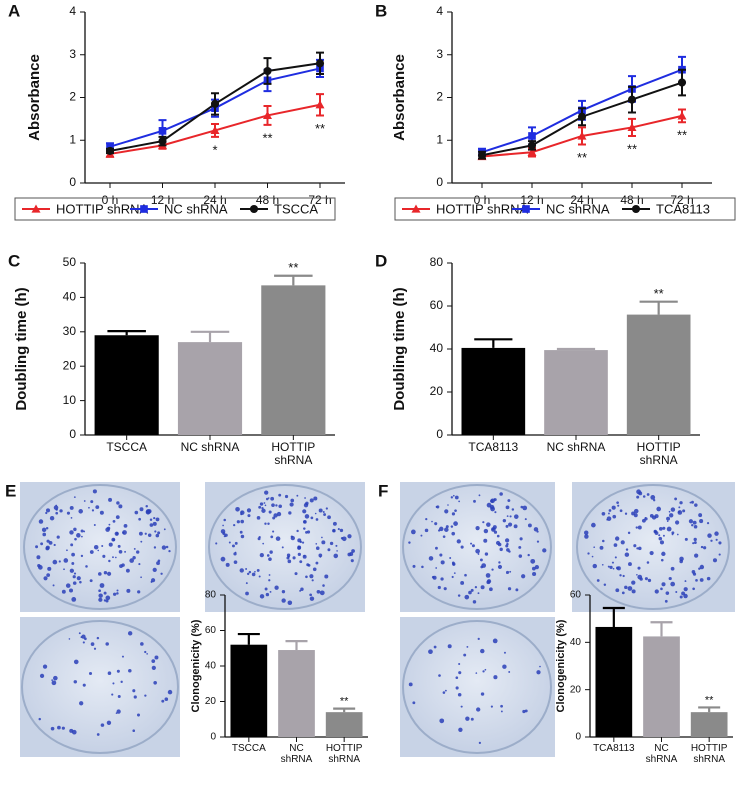 The height and width of the screenshot is (786, 738). Describe the element at coordinates (293, 454) in the screenshot. I see `x-tick-label-box: HOTTIP shRNA` at that location.